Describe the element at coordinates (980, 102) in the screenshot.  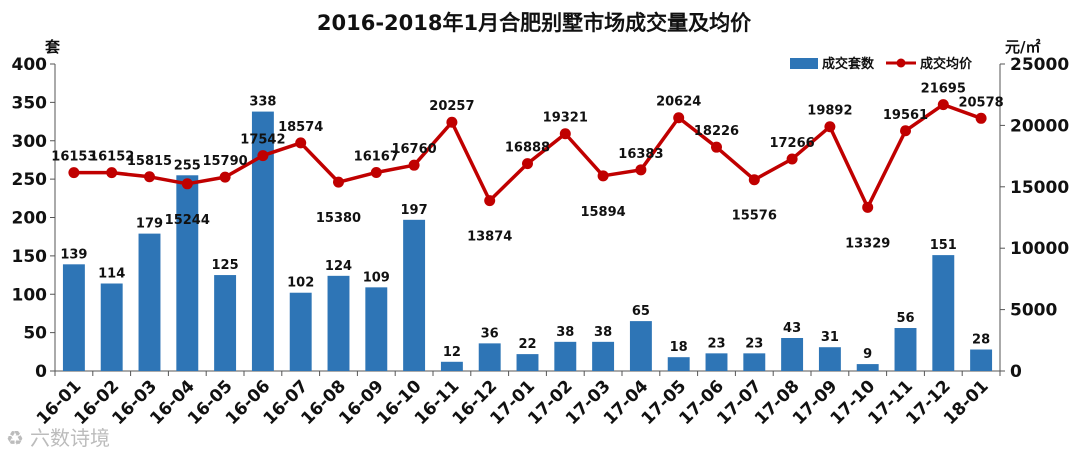
I see `line-data-label: 20578` at that location.